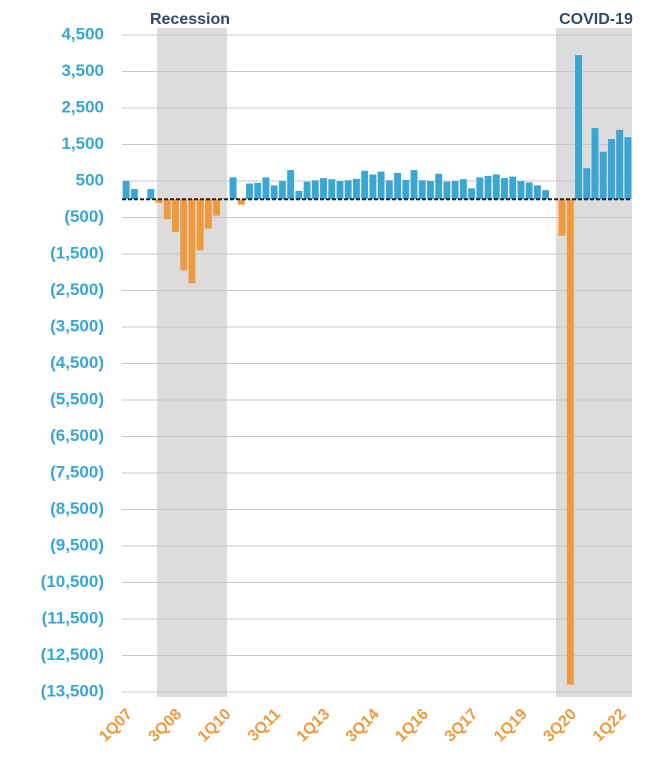  What do you see at coordinates (215, 726) in the screenshot?
I see `x-tick-label: 1Q10` at bounding box center [215, 726].